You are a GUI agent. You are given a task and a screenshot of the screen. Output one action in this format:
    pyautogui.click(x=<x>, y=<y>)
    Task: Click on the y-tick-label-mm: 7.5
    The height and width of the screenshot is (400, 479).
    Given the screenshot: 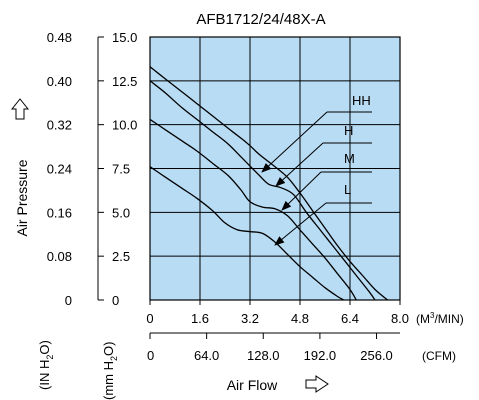 What is the action you would take?
    pyautogui.click(x=121, y=169)
    